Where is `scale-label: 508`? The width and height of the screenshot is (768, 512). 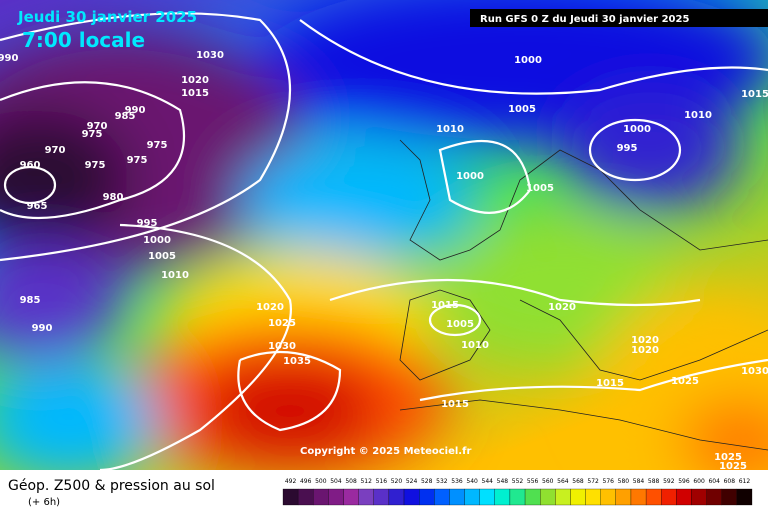 scale-label: 508 is located at coordinates (351, 481).